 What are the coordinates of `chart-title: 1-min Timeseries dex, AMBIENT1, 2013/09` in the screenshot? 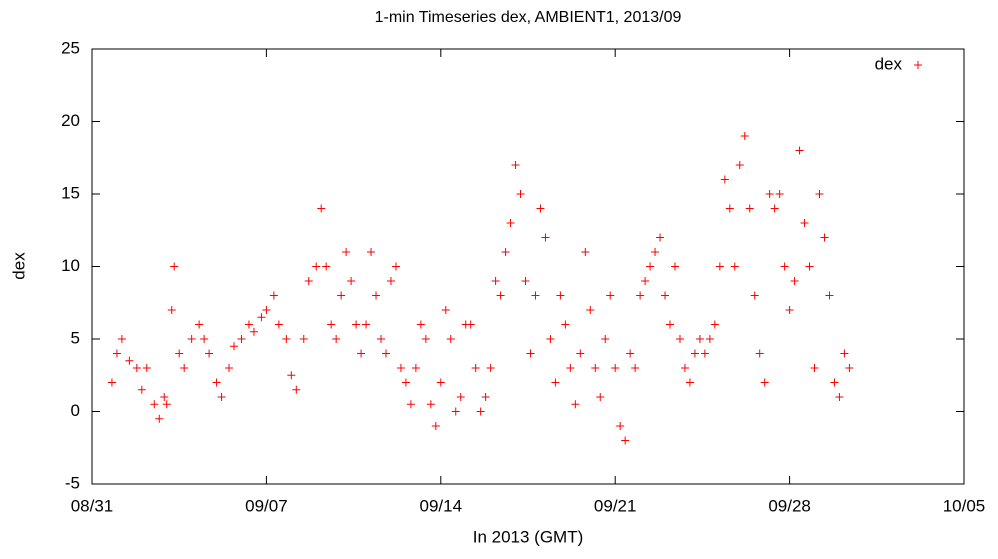 It's located at (528, 17).